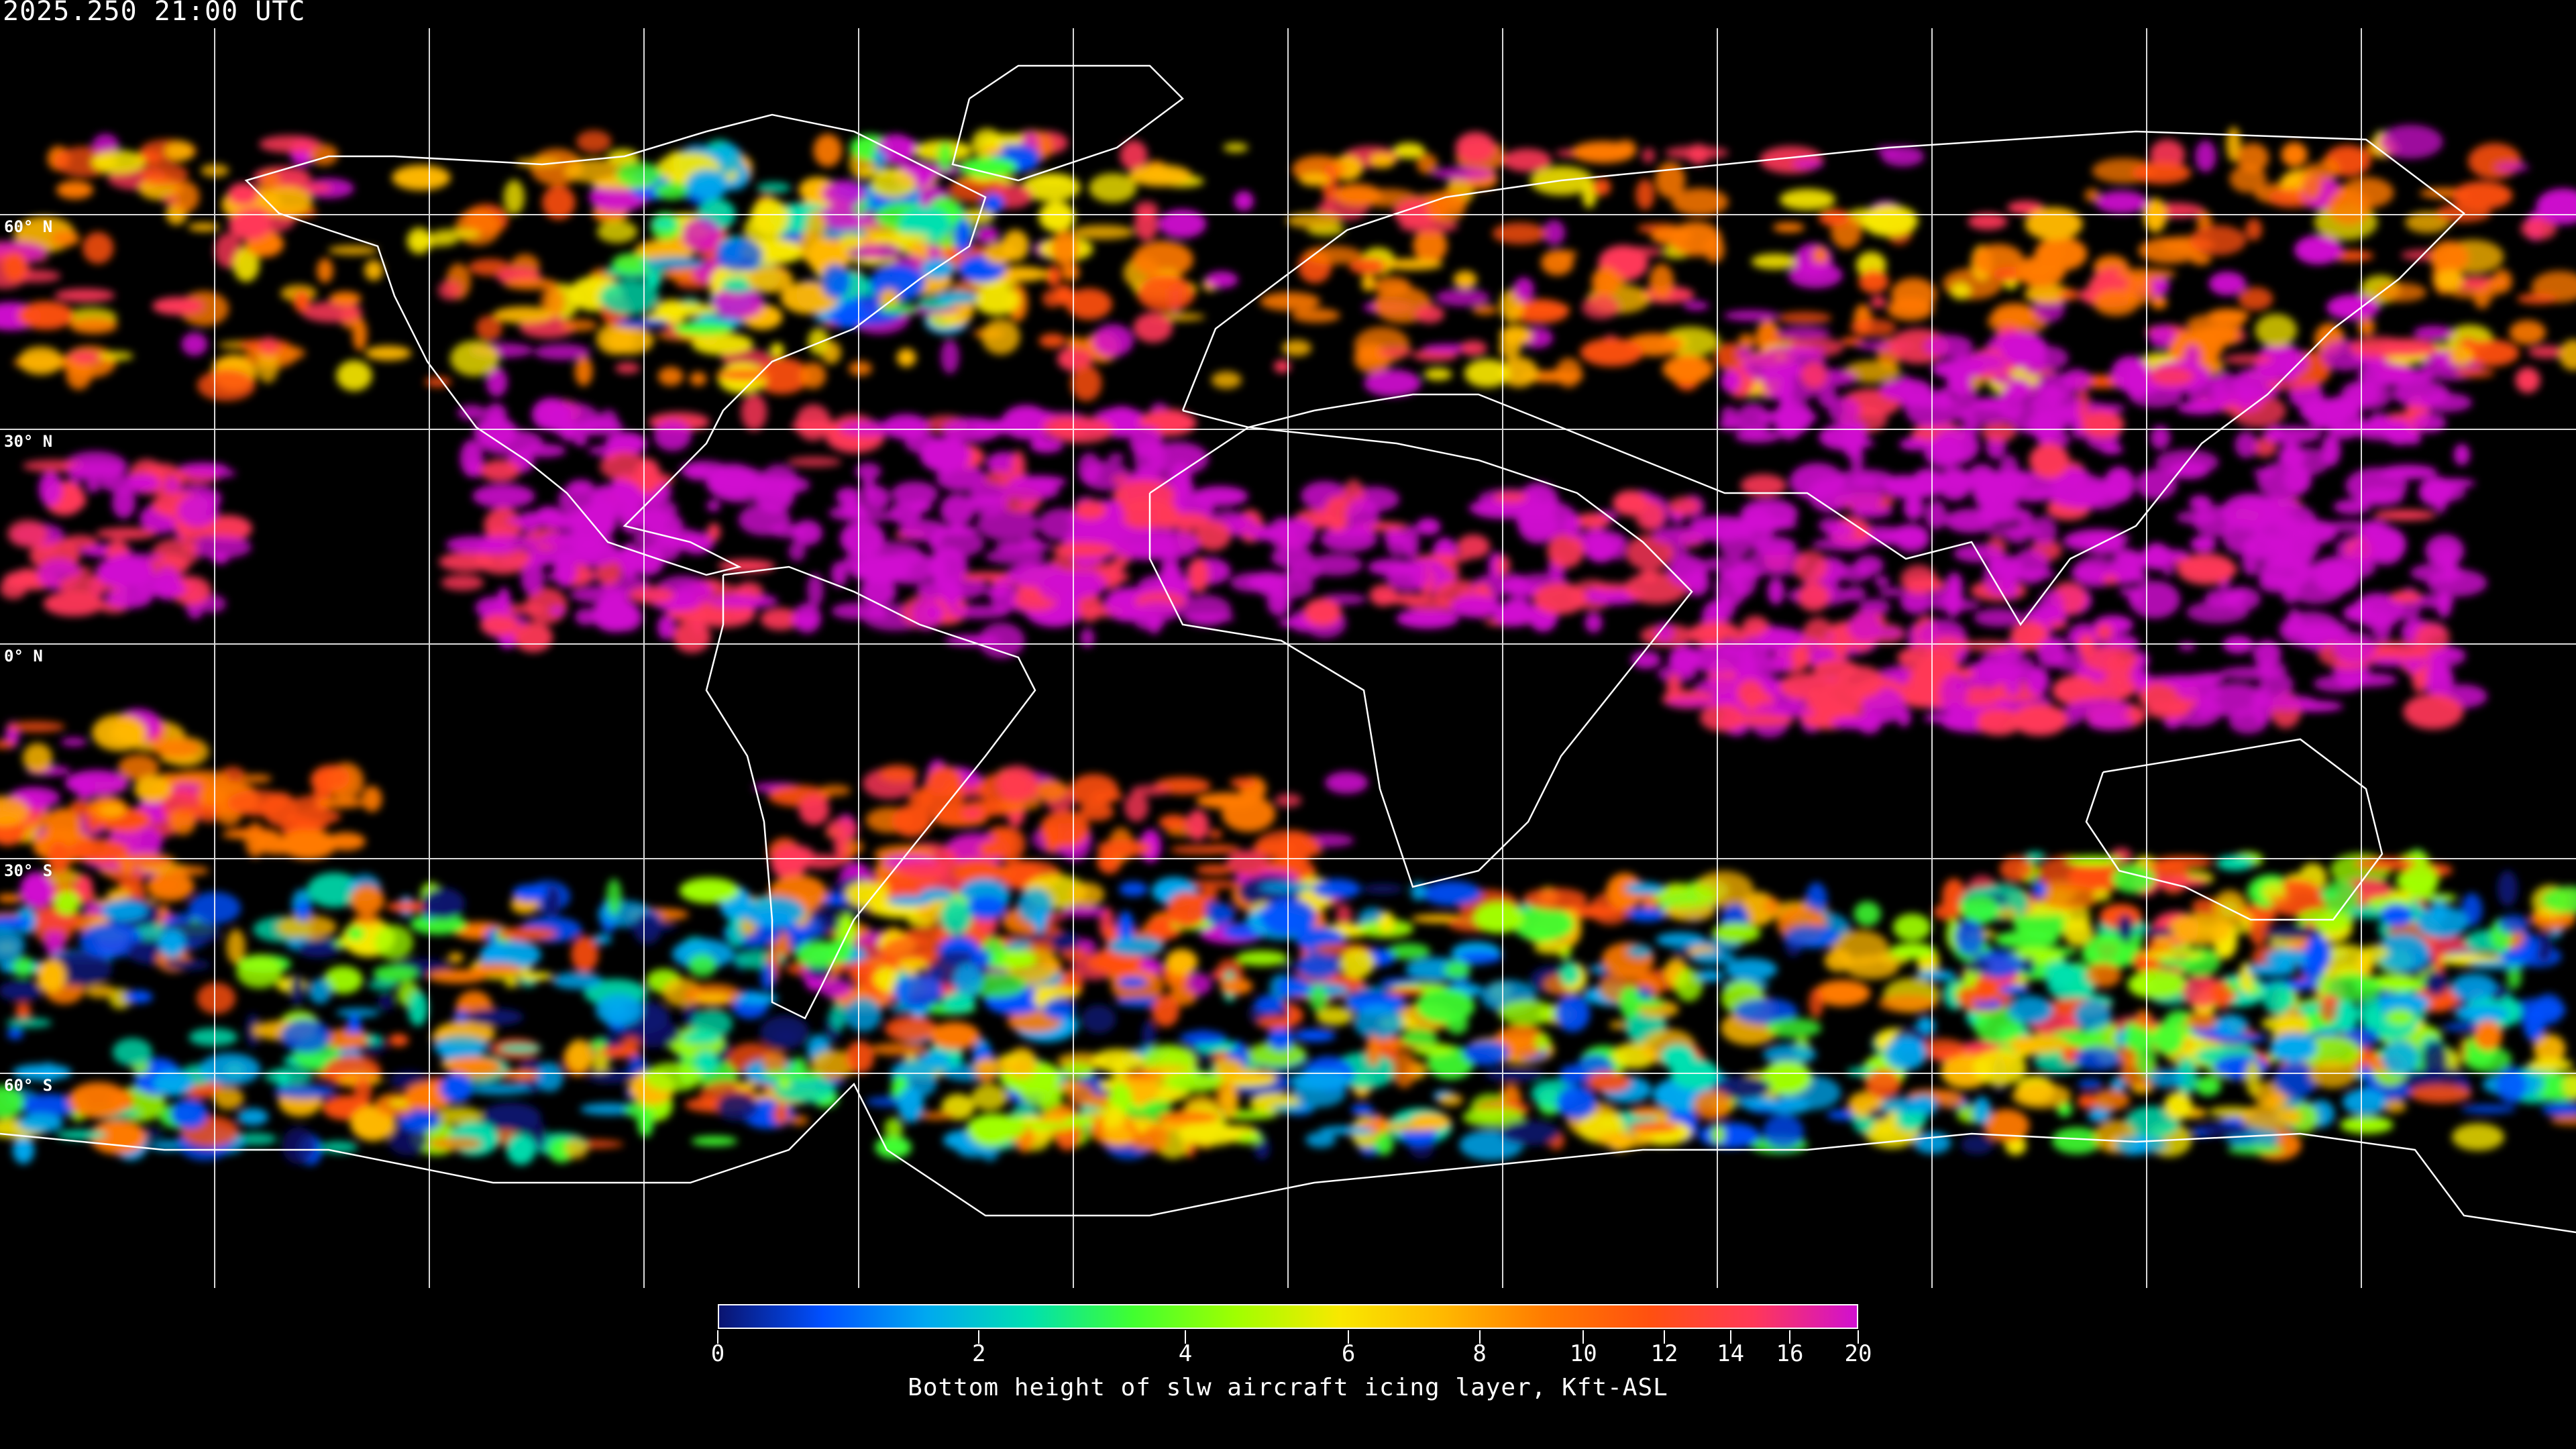 This screenshot has width=2576, height=1449. What do you see at coordinates (28, 226) in the screenshot?
I see `lat-label: 60° N` at bounding box center [28, 226].